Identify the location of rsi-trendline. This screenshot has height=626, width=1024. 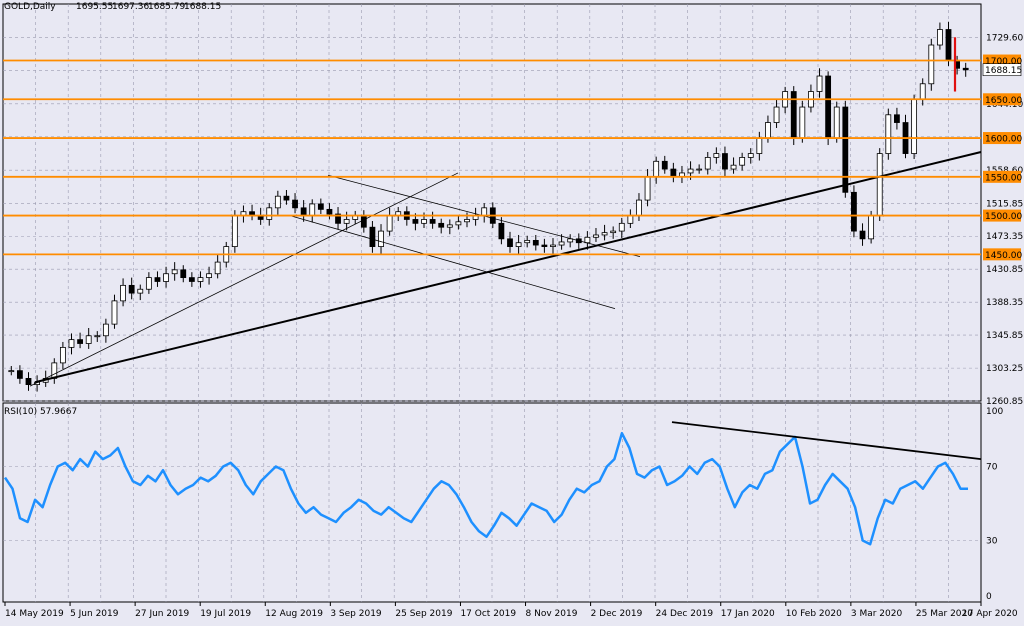
(826, 440).